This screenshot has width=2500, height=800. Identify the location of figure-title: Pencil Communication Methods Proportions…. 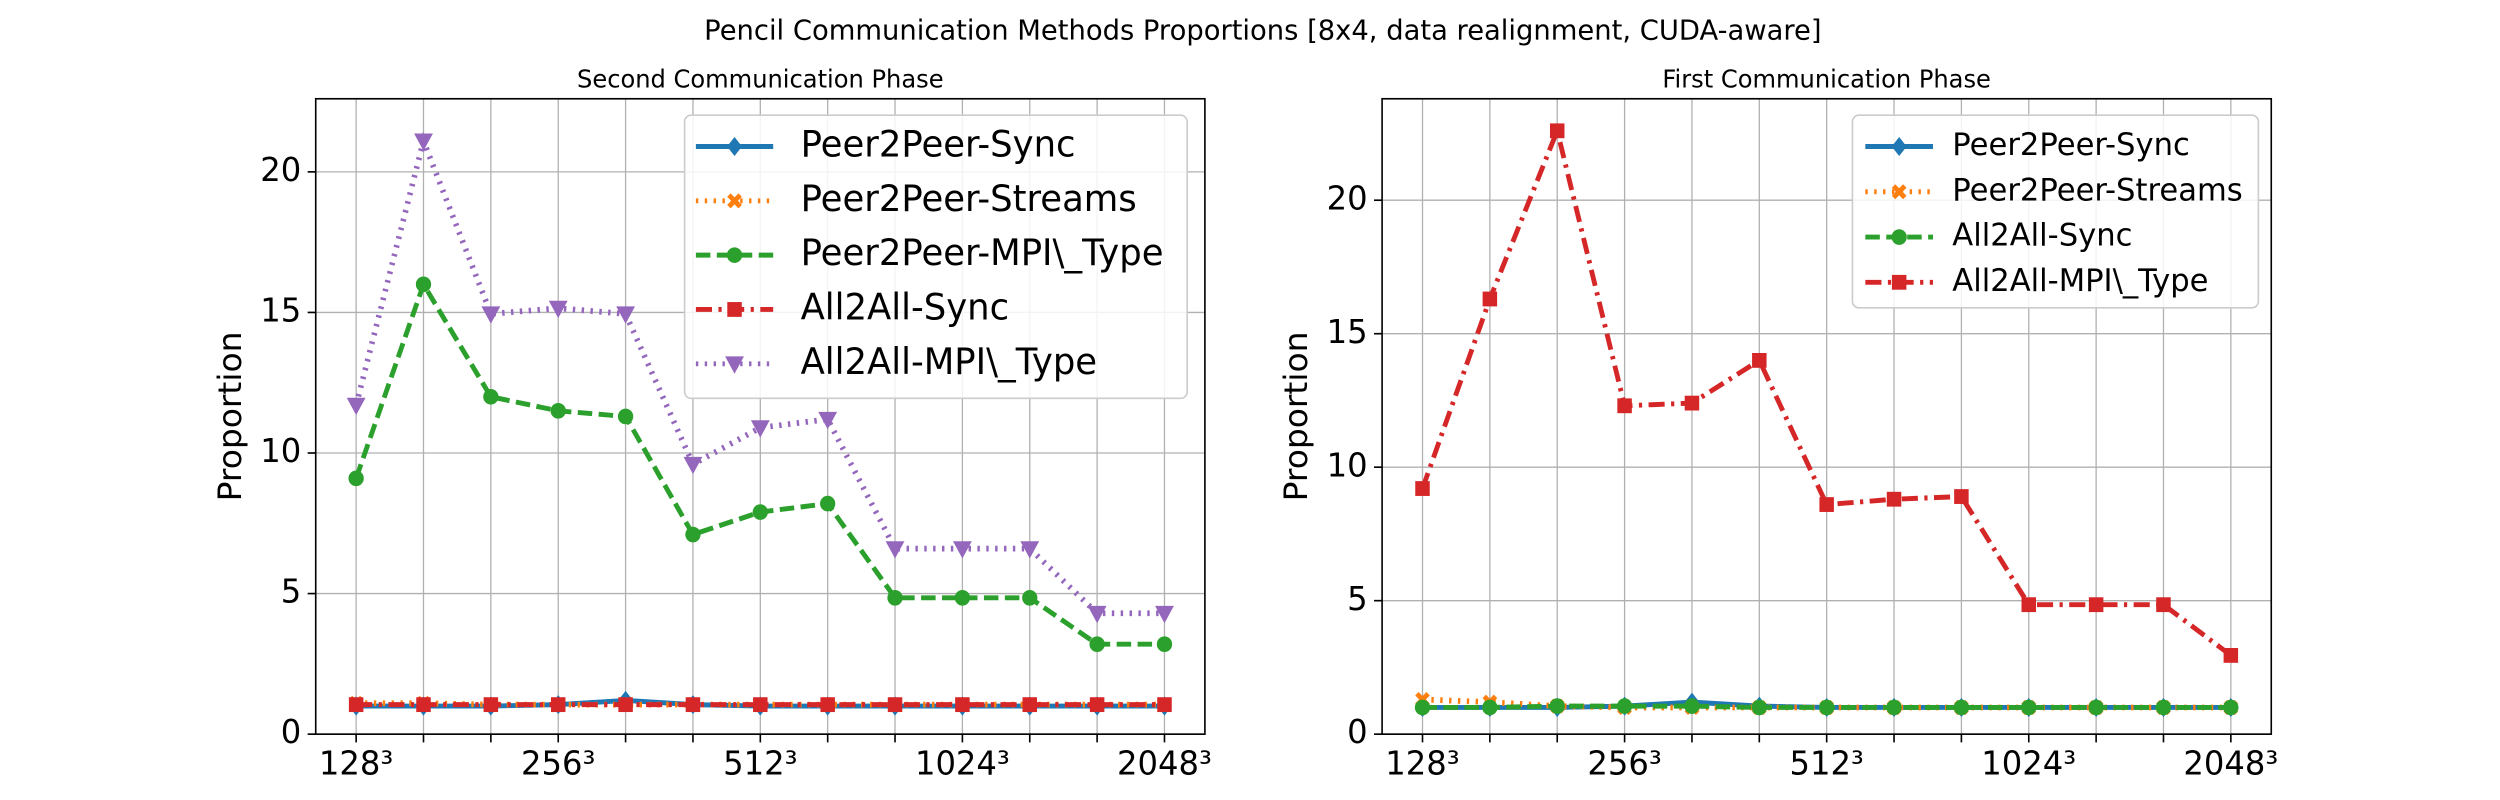
(1262, 29).